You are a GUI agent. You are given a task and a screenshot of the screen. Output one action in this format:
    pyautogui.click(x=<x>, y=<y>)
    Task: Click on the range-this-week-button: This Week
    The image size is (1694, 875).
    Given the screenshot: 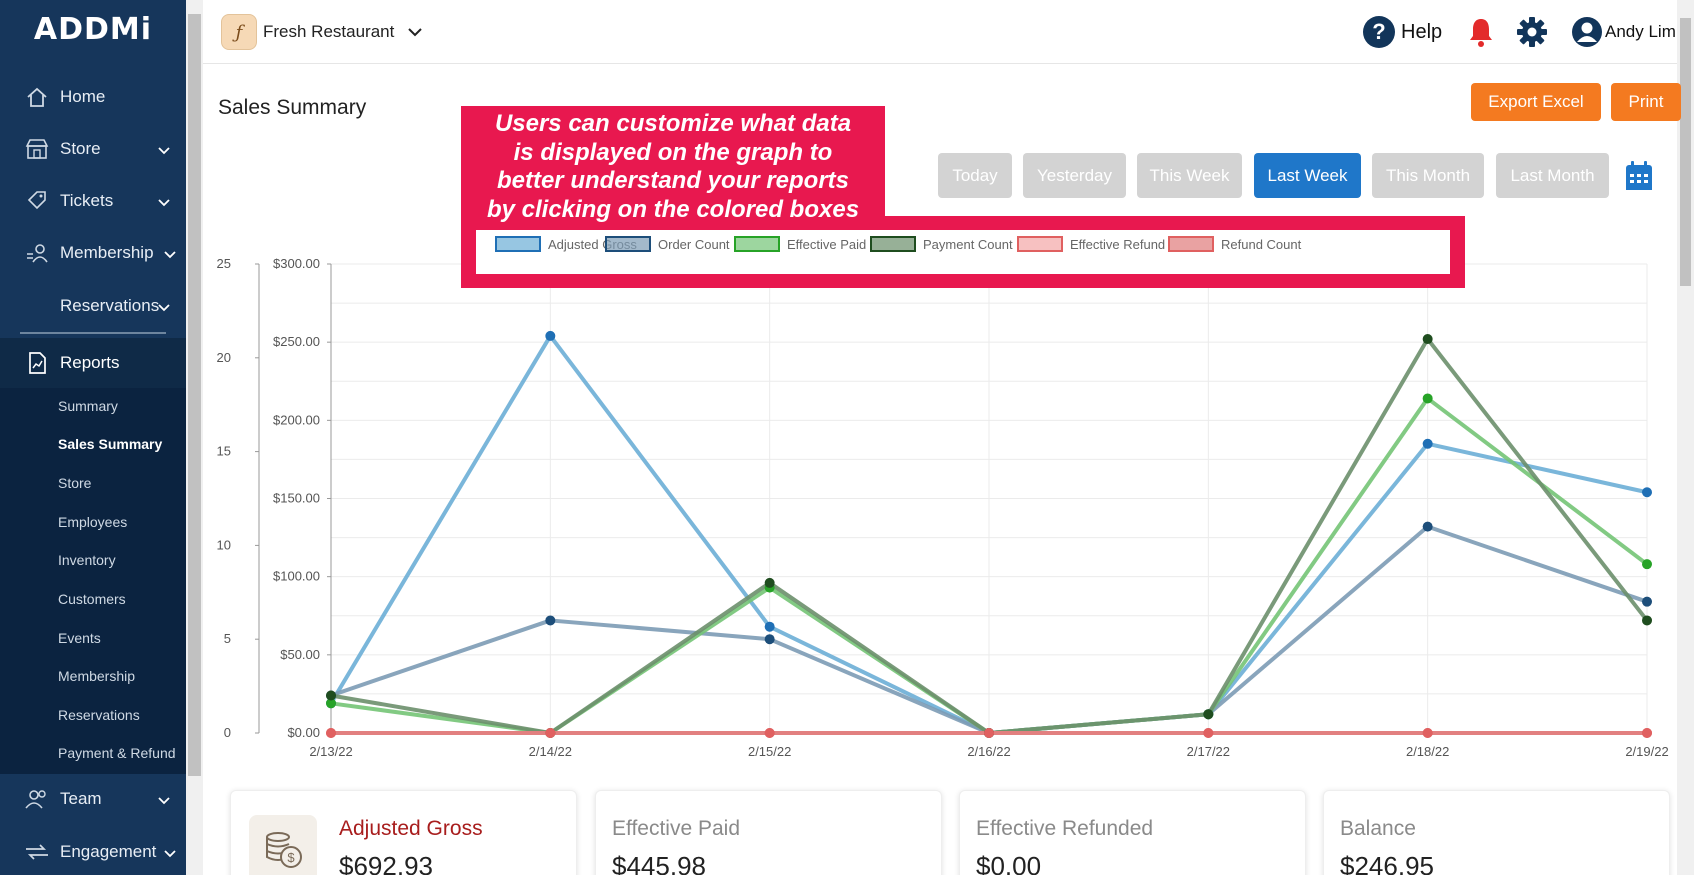 What is the action you would take?
    pyautogui.click(x=1189, y=175)
    